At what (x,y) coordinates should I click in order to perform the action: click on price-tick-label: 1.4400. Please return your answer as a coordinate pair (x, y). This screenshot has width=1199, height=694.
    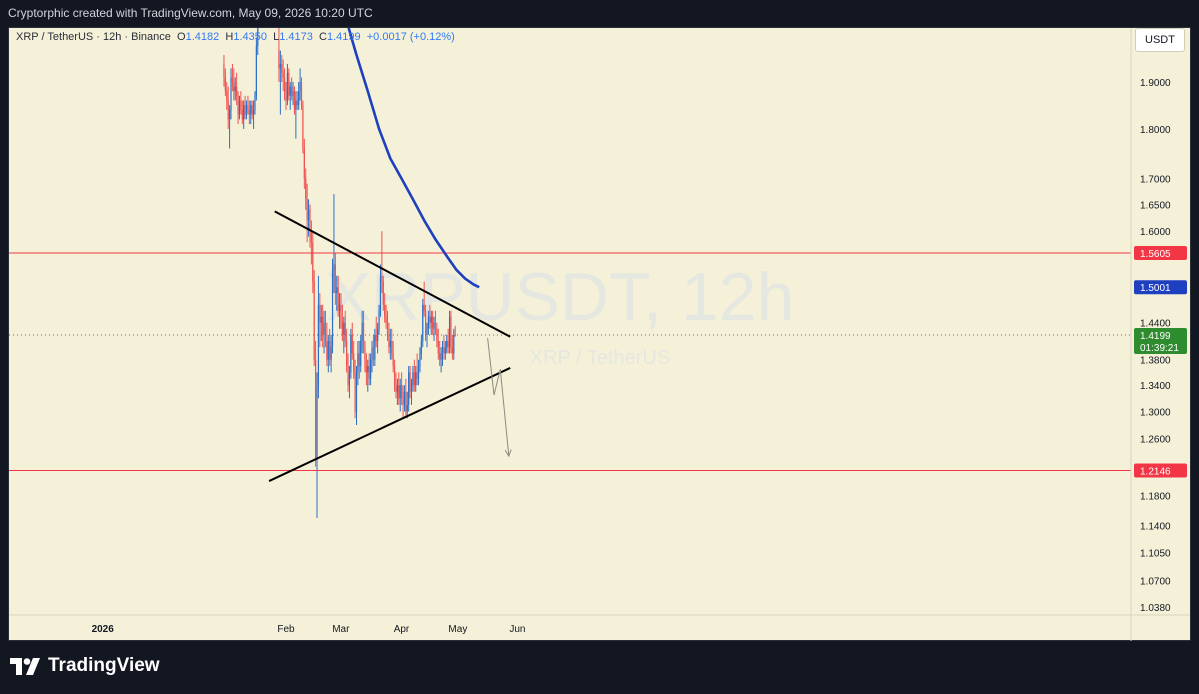
    Looking at the image, I should click on (1155, 324).